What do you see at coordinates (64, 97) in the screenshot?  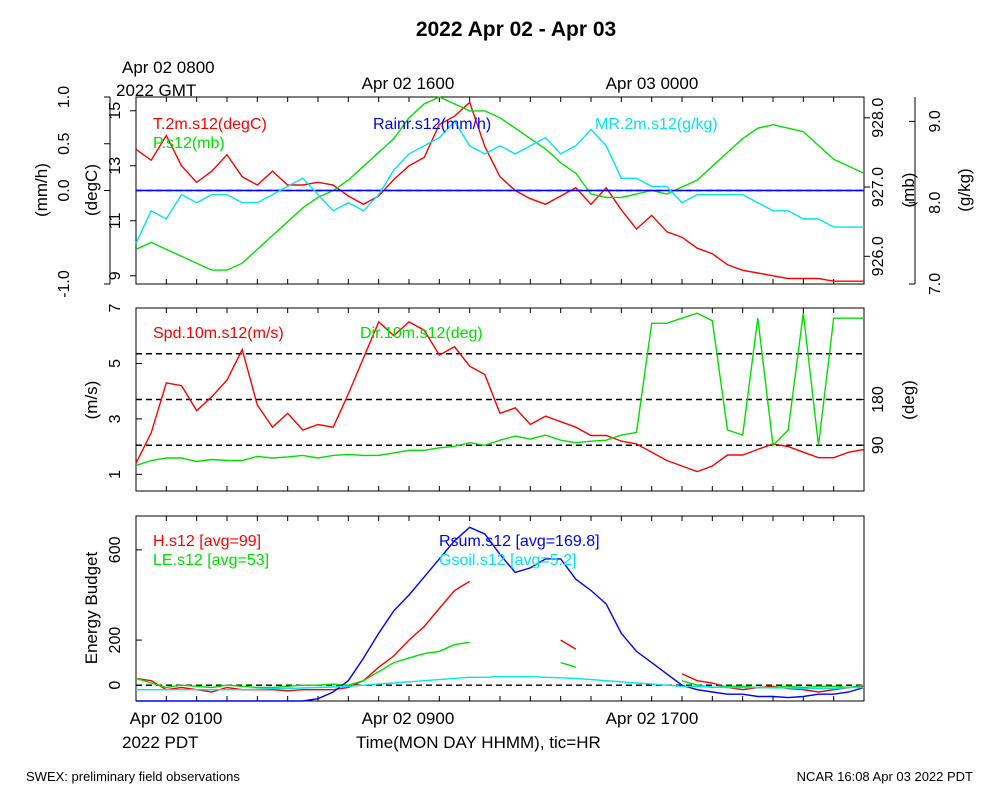 I see `tick-label-mmh: 1.0` at bounding box center [64, 97].